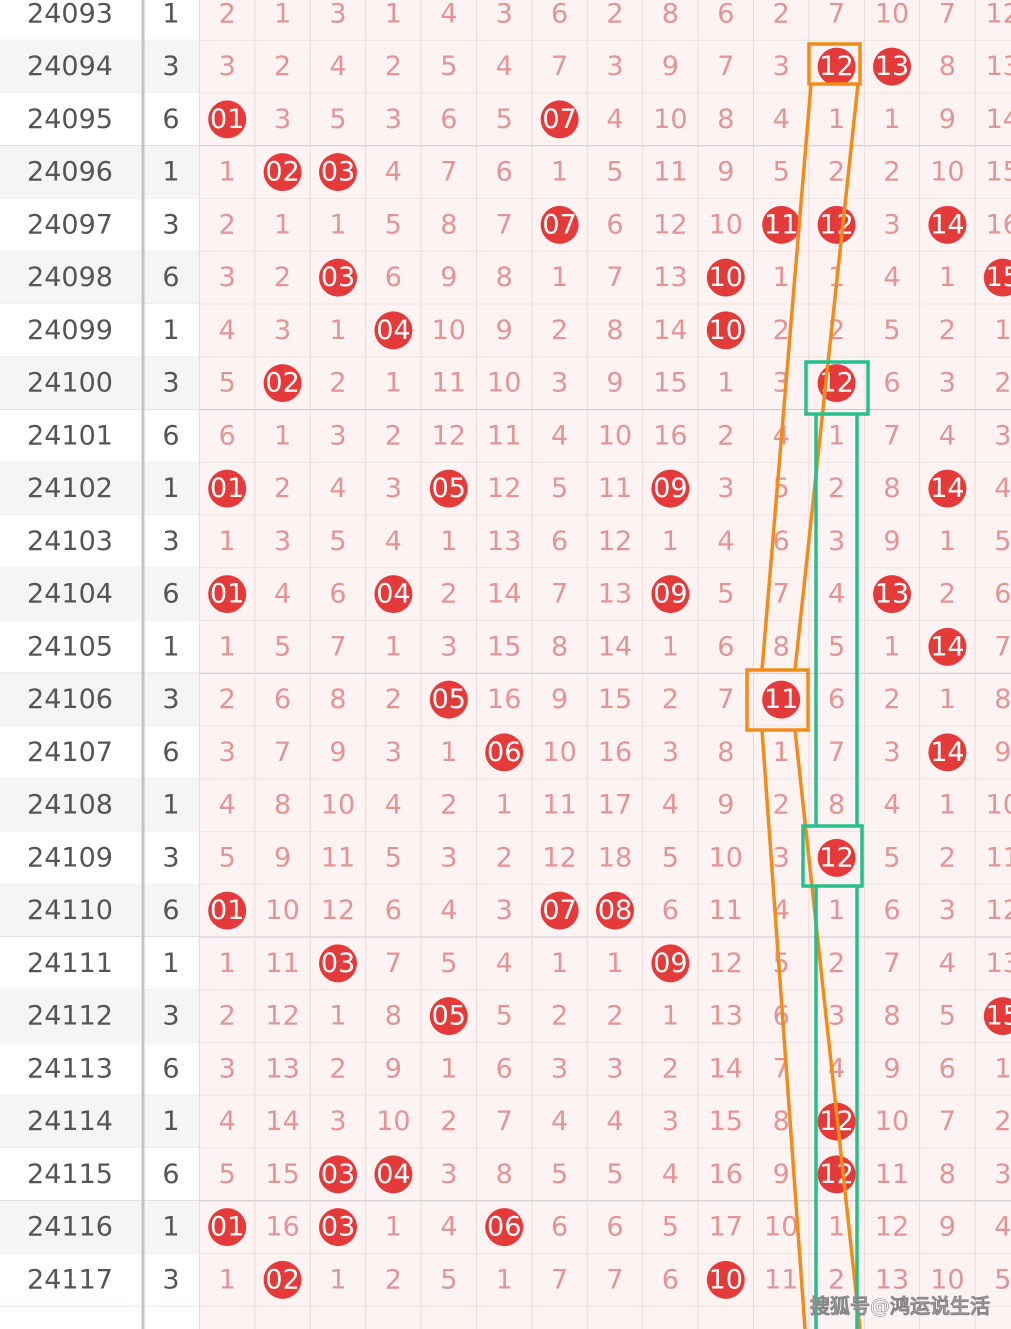  I want to click on hit-number: 14, so click(947, 488).